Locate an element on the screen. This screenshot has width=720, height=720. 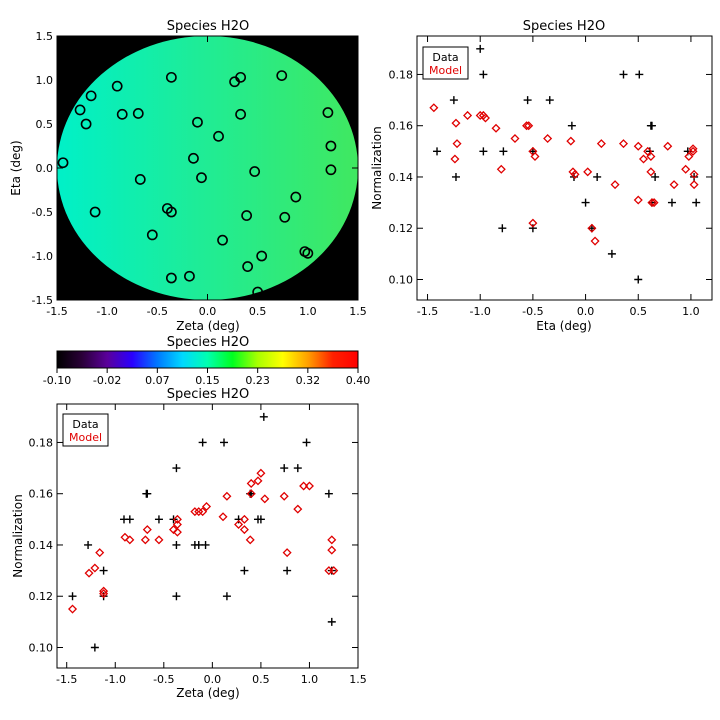
map-xtick-label: 1.0 is located at coordinates (308, 311).